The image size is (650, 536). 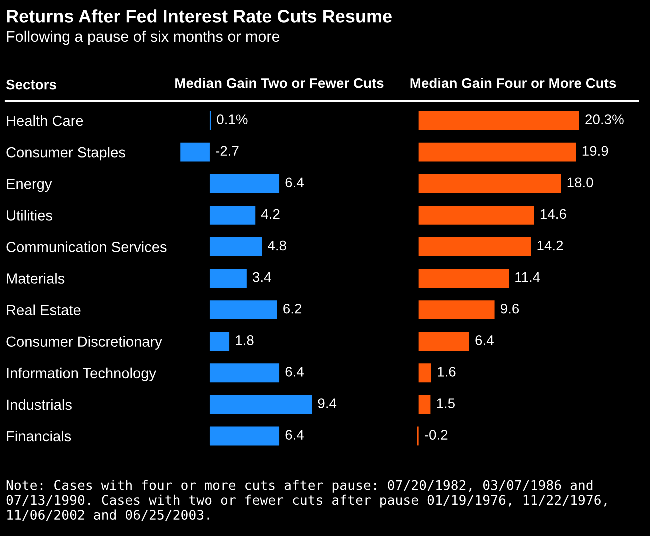 What do you see at coordinates (446, 403) in the screenshot?
I see `data-label: 1.5` at bounding box center [446, 403].